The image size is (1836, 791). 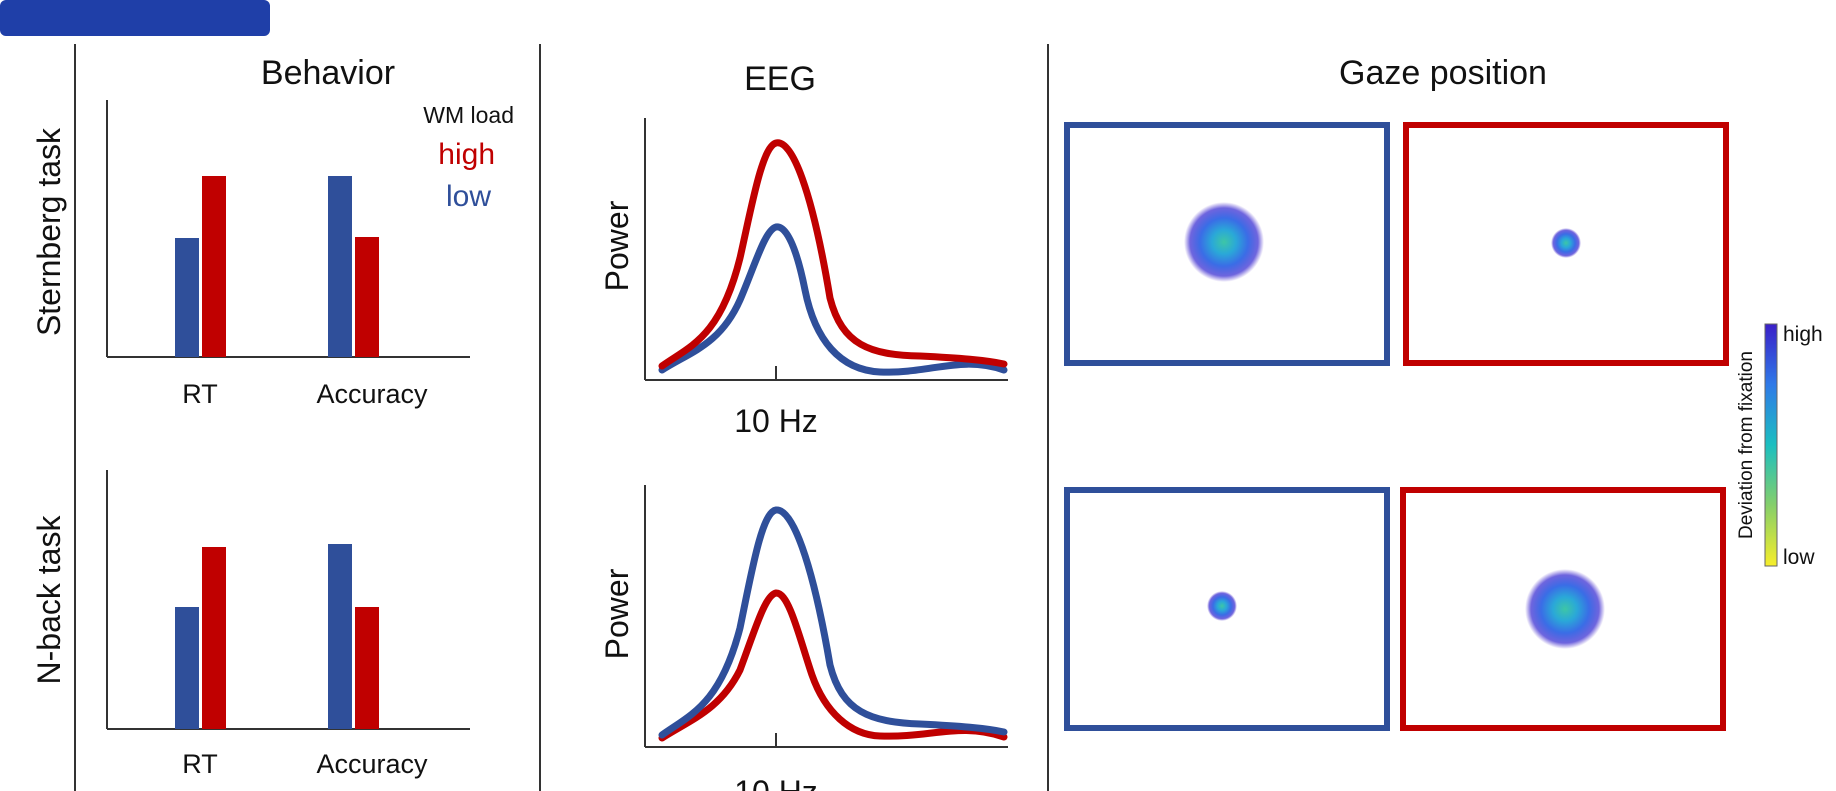 I want to click on colorbar-low-label: low, so click(x=1799, y=557).